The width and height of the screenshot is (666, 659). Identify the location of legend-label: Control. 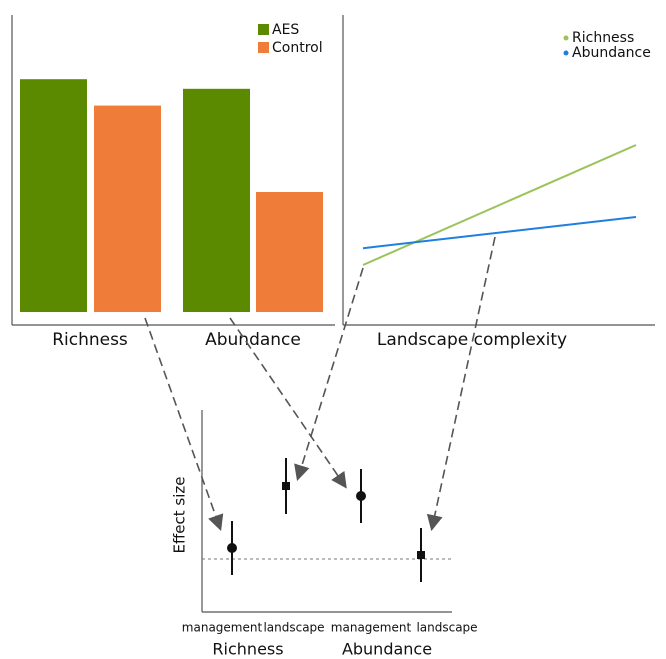
(297, 48).